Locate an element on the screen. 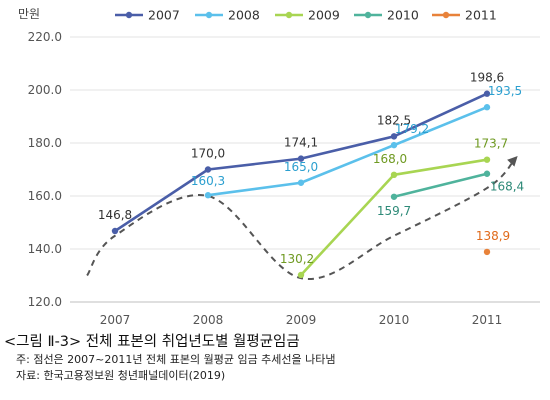  x-tick-label: 2009 is located at coordinates (301, 320).